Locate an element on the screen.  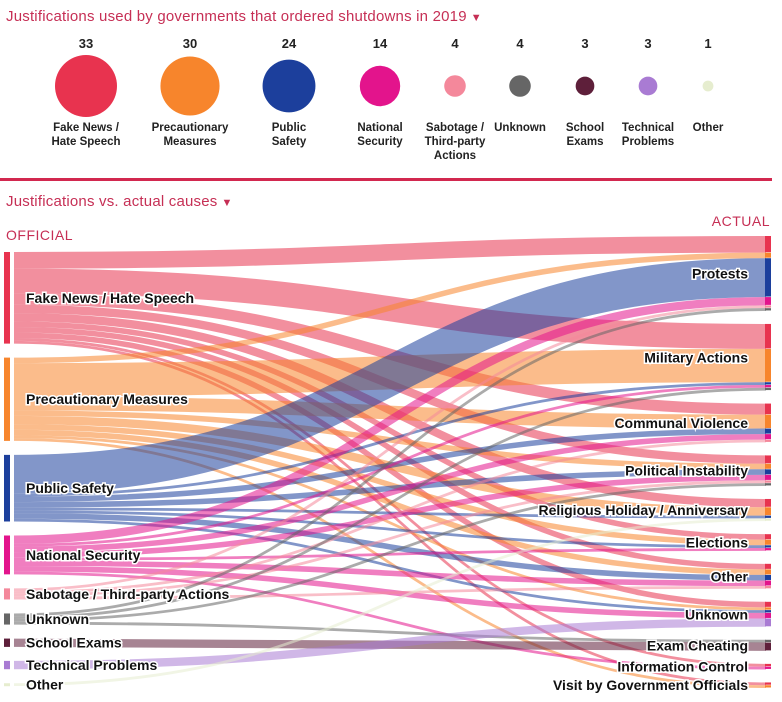
target-label-unknown: Unknown is located at coordinates (716, 614).